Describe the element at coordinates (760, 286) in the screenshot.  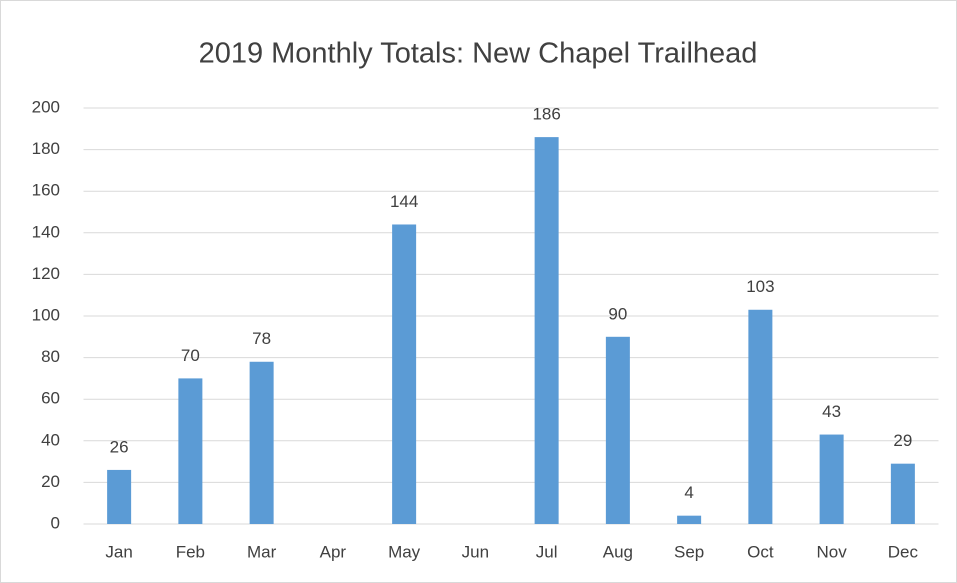
I see `data-label: 103` at that location.